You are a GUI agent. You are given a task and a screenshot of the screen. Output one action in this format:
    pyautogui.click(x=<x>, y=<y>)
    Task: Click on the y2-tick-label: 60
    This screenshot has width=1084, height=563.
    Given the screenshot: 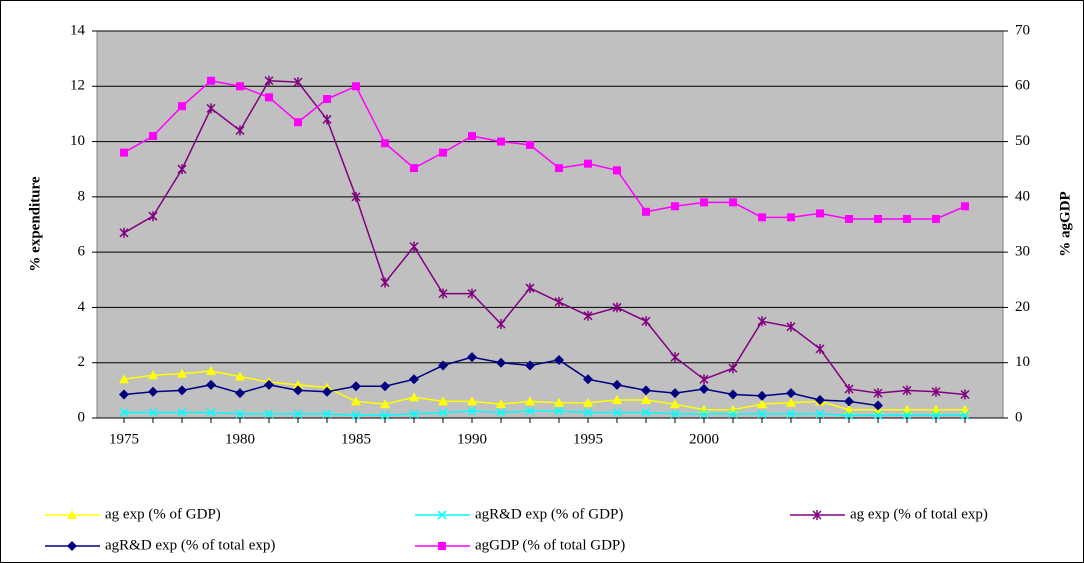 What is the action you would take?
    pyautogui.click(x=1022, y=86)
    